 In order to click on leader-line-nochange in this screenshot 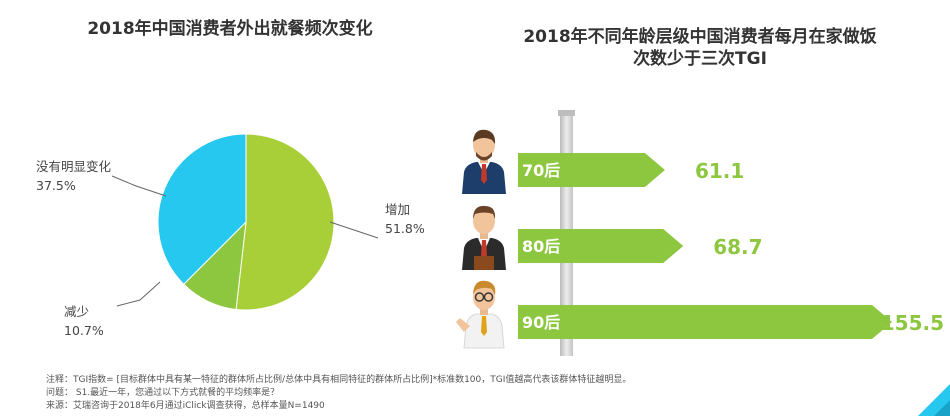, I will do `click(139, 186)`.